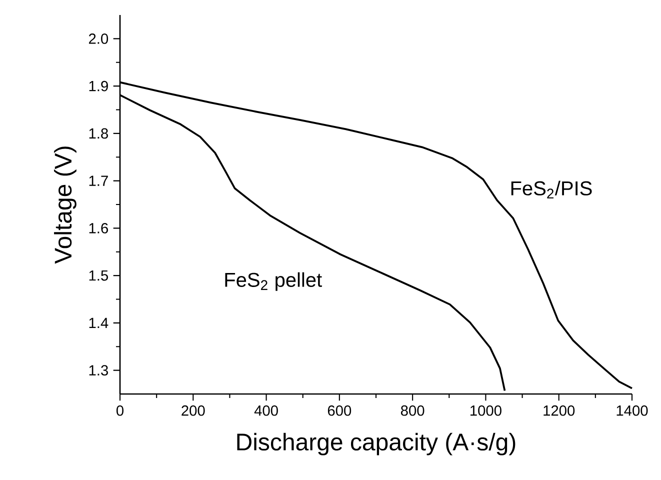 The width and height of the screenshot is (661, 480). What do you see at coordinates (266, 410) in the screenshot?
I see `x-tick-label: 400` at bounding box center [266, 410].